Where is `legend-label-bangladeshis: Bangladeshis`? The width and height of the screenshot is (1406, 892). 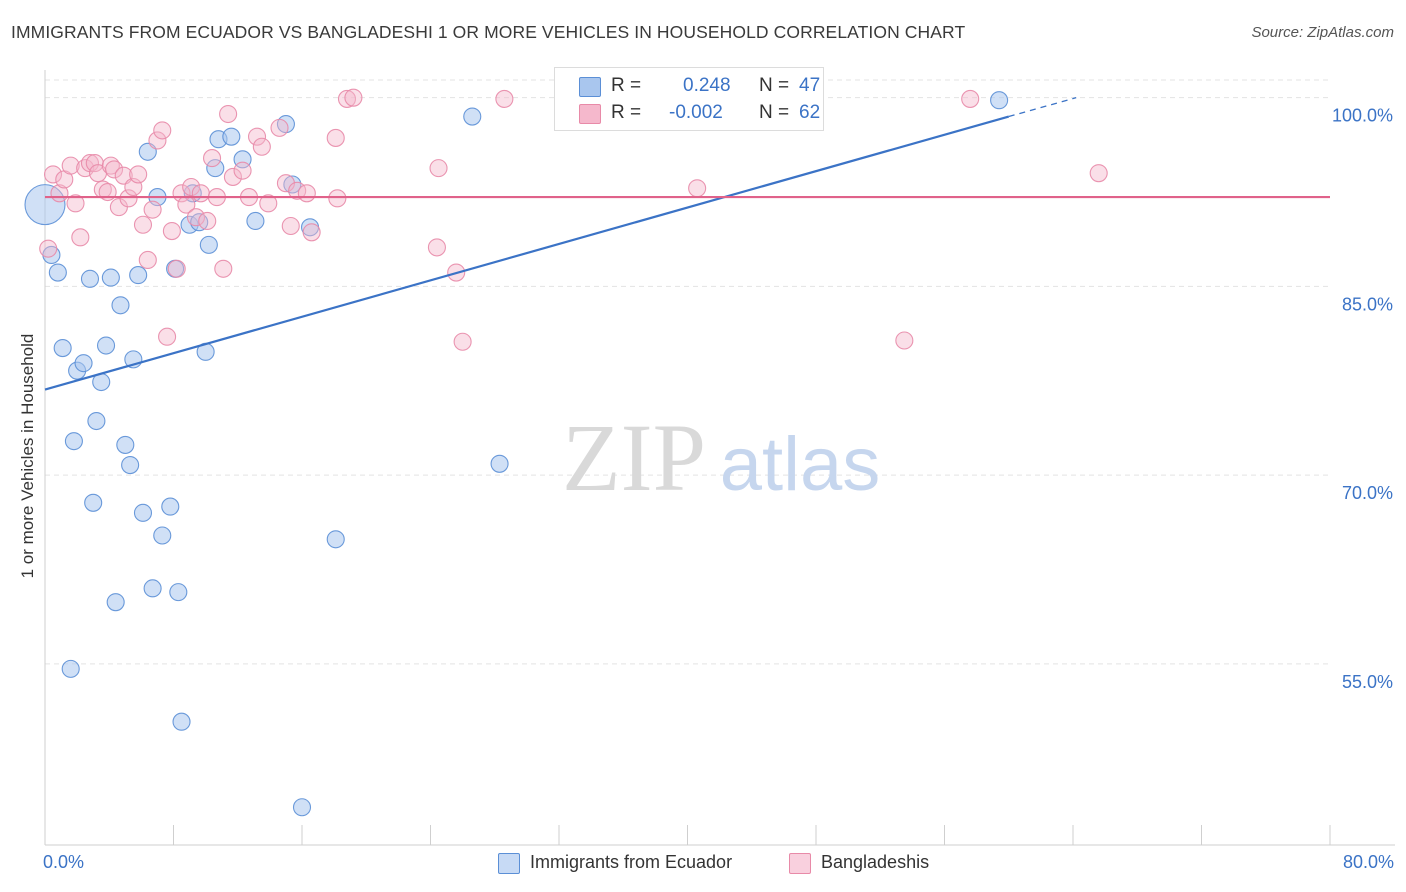
legend-label-bangladeshis: Bangladeshis is located at coordinates (875, 862).